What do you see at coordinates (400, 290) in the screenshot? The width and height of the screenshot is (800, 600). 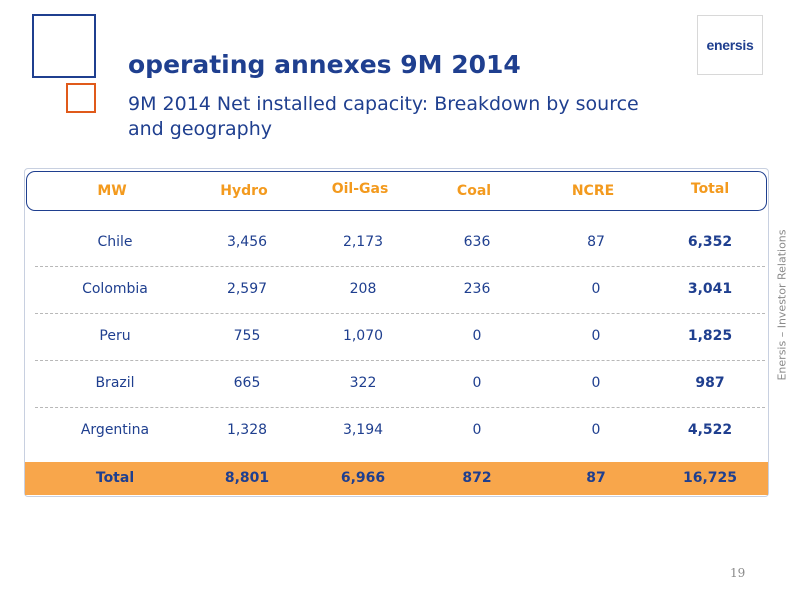 I see `table-row: Colombia 2,597 208 236 0 3,041` at bounding box center [400, 290].